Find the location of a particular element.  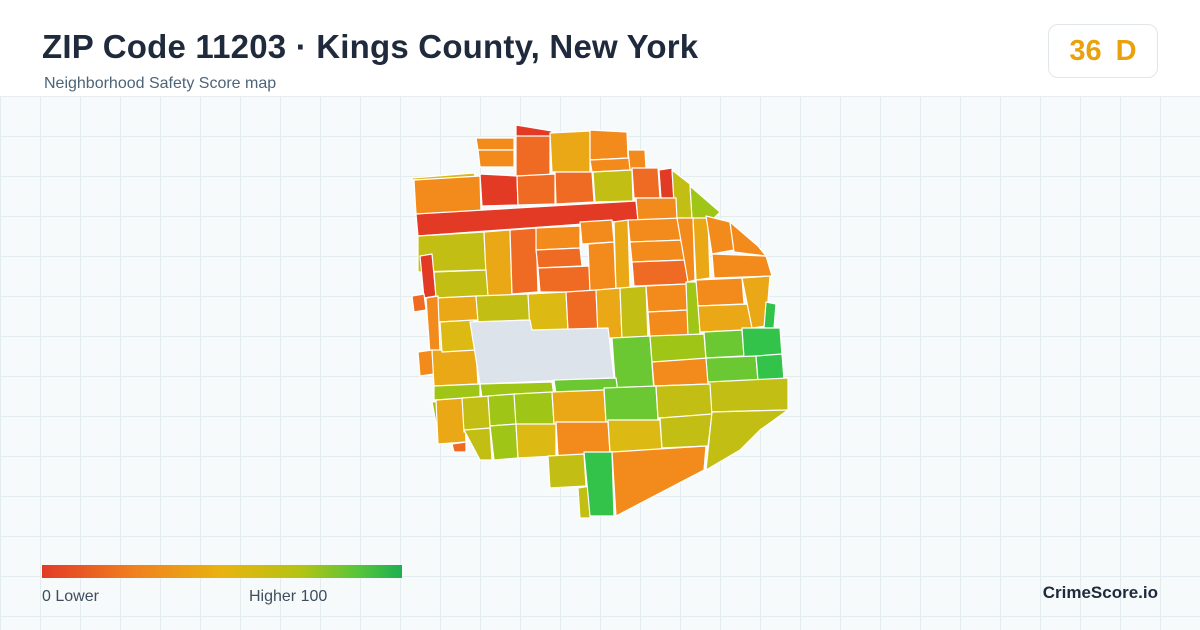

legend-low-label: 0 Lower is located at coordinates (70, 596).